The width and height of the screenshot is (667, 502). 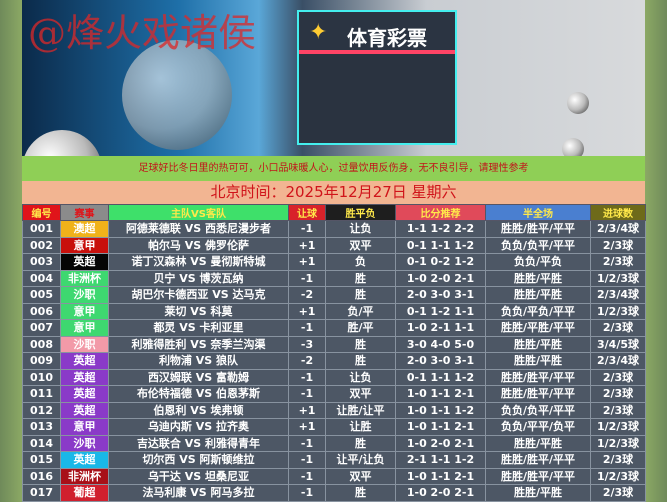 I want to click on cell-no: 006, so click(x=41, y=311).